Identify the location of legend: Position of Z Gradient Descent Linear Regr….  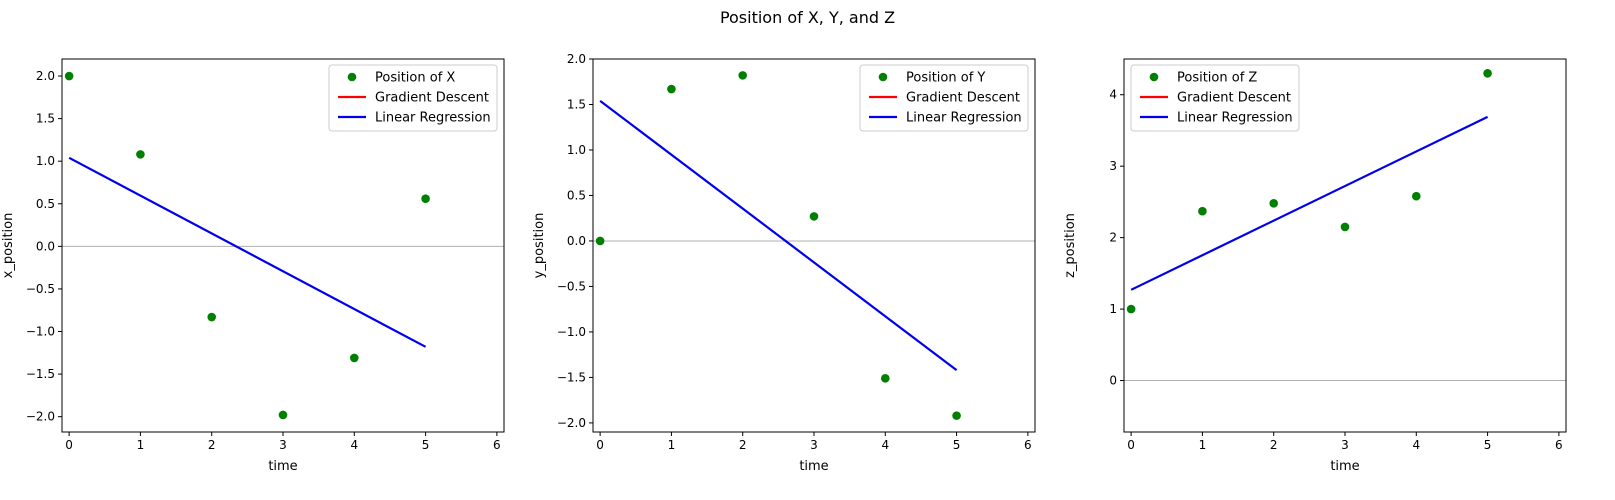
(1215, 98).